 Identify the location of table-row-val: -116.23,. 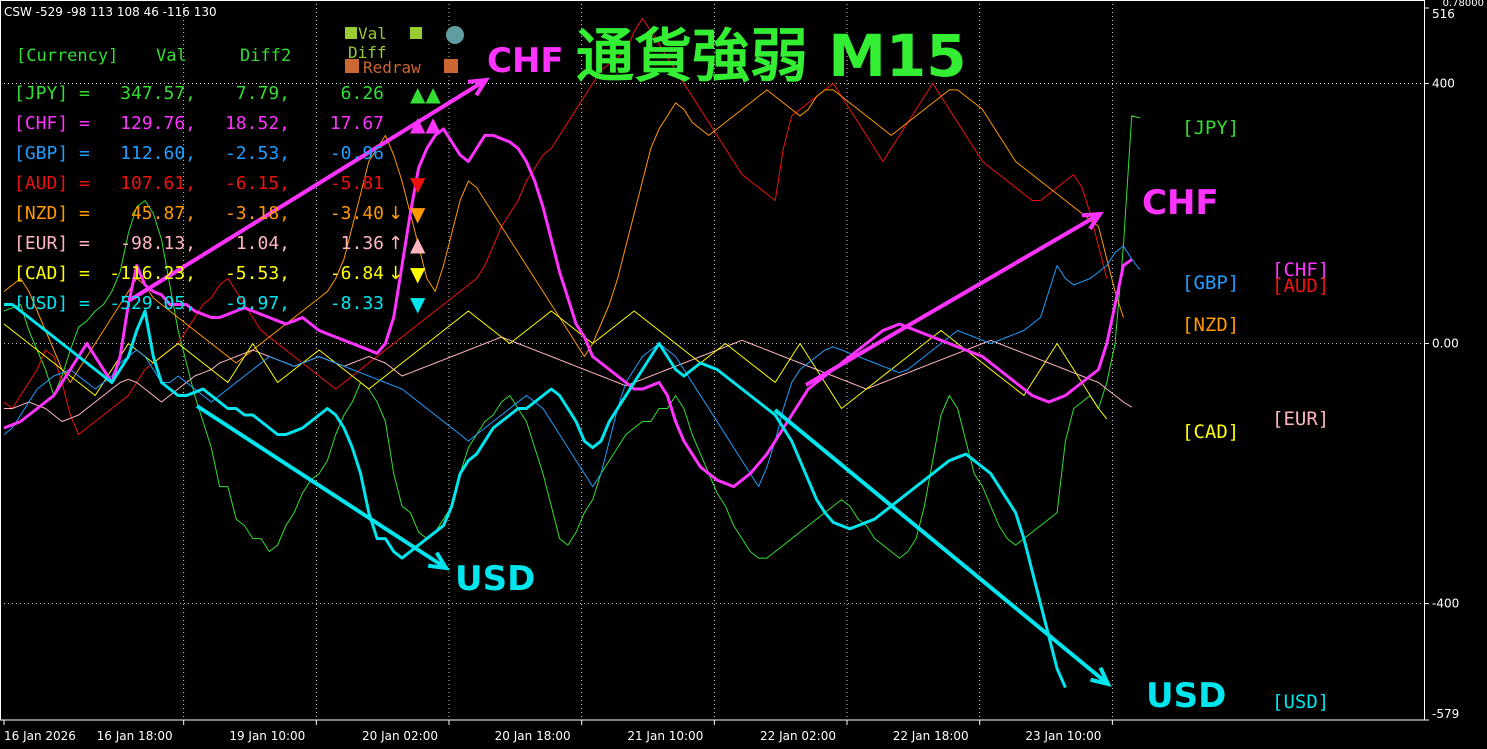
(152, 273).